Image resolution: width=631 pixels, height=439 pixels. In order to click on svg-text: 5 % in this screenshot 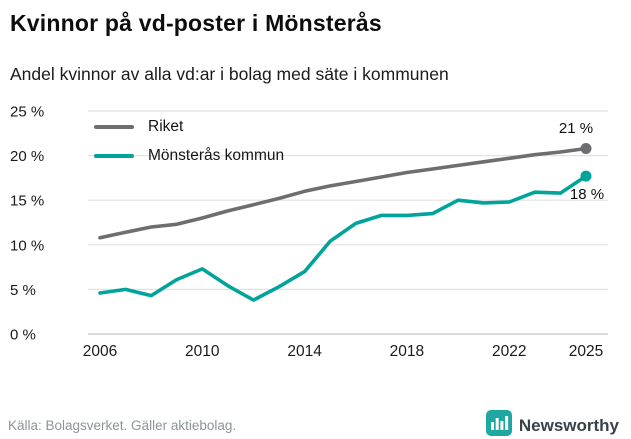, I will do `click(23, 290)`.